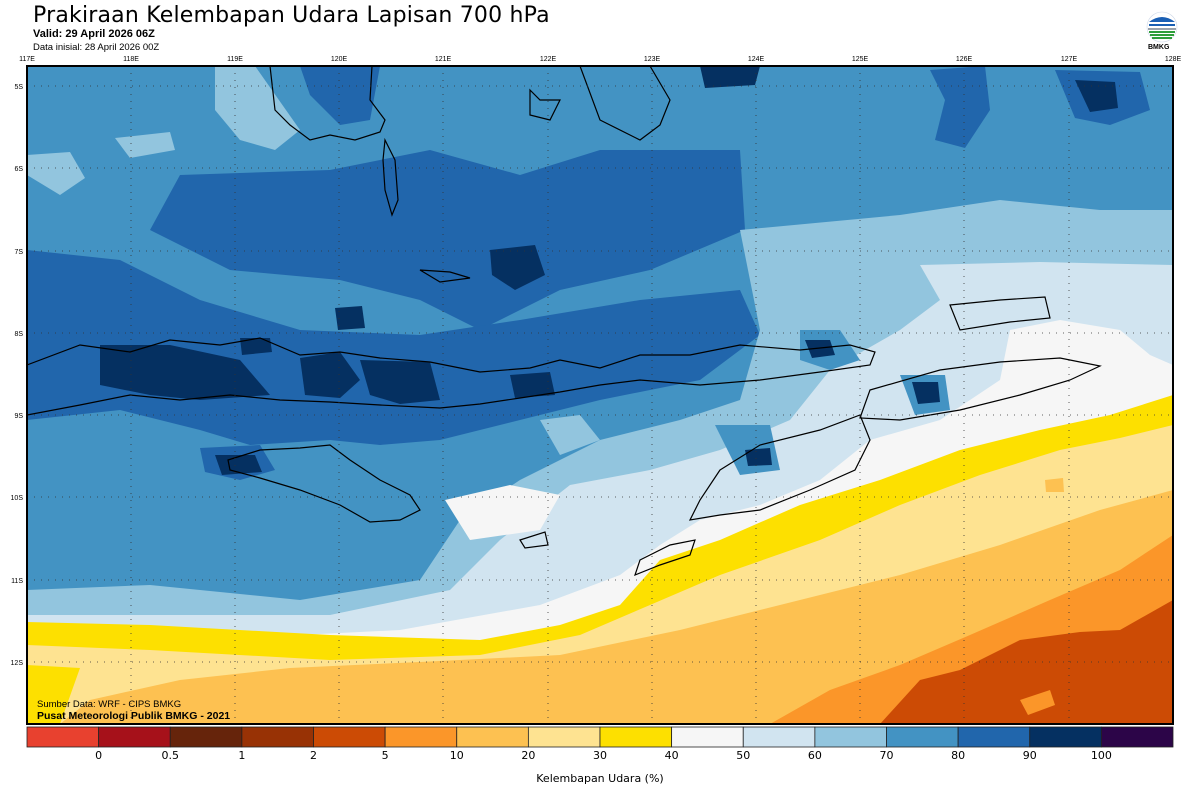 Image resolution: width=1200 pixels, height=800 pixels. Describe the element at coordinates (313, 755) in the screenshot. I see `colorbar-tick-label: 2` at that location.